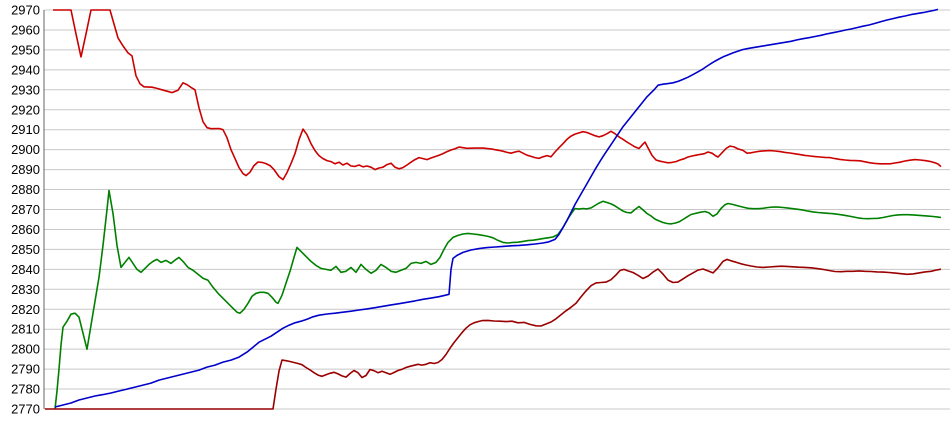 The width and height of the screenshot is (950, 435). Describe the element at coordinates (25, 129) in the screenshot. I see `y-axis-tick-label: 2910` at that location.